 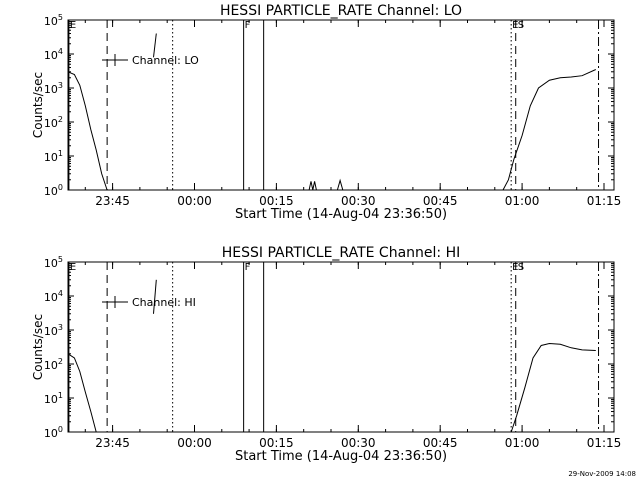 What do you see at coordinates (602, 474) in the screenshot?
I see `footer-timestamp: 29-Nov-2009 14:08` at bounding box center [602, 474].